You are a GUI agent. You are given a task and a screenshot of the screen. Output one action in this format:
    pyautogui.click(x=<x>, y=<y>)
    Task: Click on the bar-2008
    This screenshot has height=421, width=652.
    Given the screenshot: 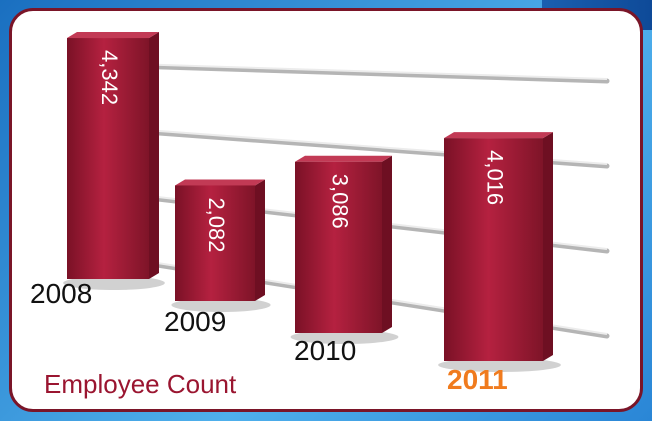 What is the action you would take?
    pyautogui.click(x=108, y=158)
    